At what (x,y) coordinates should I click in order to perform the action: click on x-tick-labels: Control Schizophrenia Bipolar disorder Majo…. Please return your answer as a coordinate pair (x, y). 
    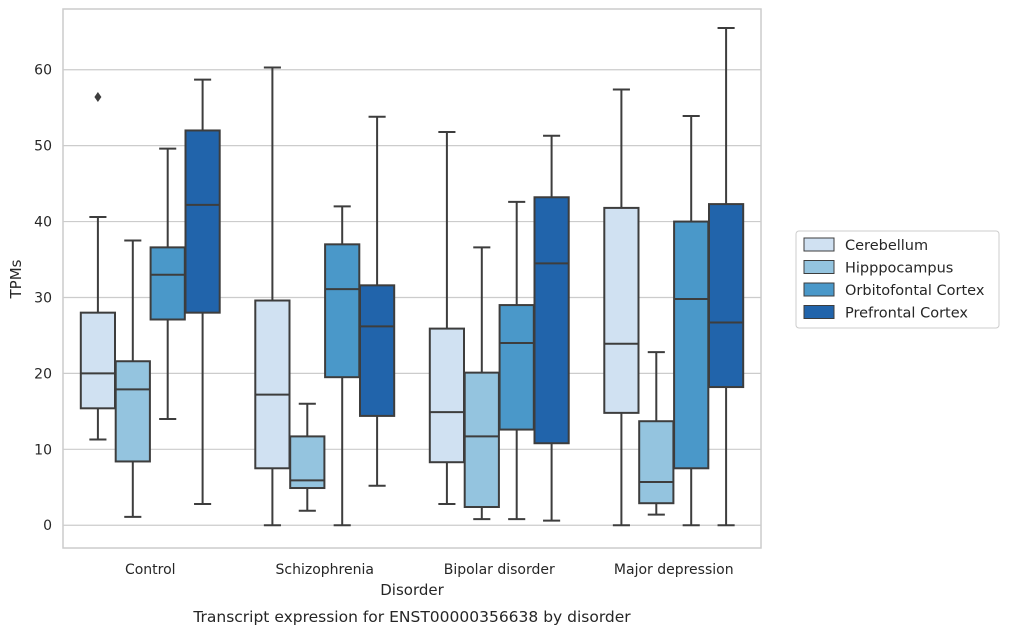
    Looking at the image, I should click on (429, 570).